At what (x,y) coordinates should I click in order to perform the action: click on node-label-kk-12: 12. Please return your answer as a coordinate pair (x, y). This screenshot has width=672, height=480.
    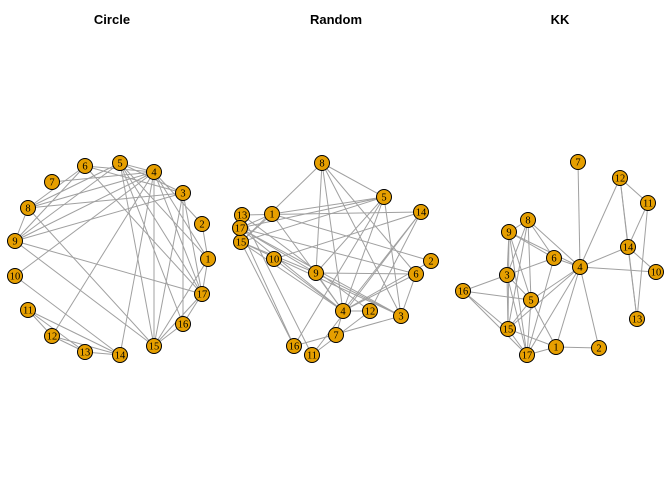
    Looking at the image, I should click on (620, 179).